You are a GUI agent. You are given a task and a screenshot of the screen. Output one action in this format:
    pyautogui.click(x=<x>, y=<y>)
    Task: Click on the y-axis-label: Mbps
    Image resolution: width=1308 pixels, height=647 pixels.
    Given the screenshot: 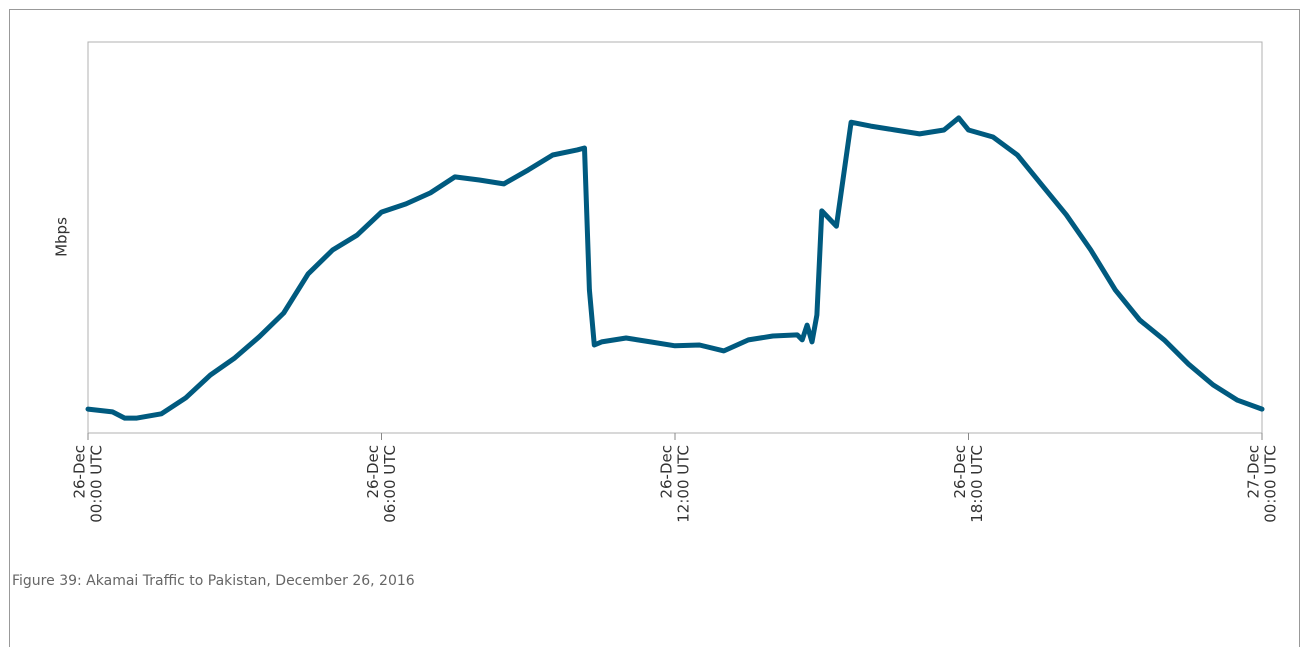 What is the action you would take?
    pyautogui.click(x=62, y=237)
    